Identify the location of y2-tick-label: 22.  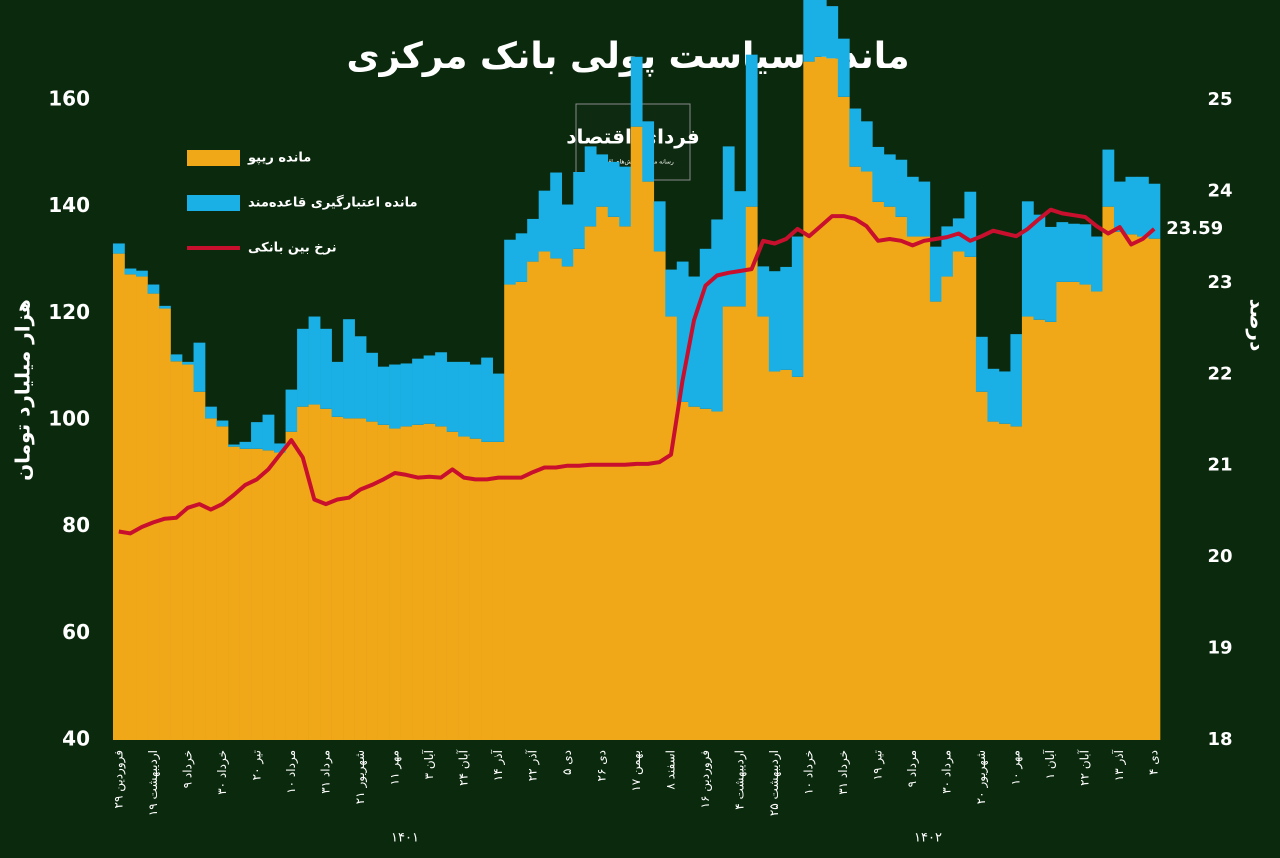
(1219, 373).